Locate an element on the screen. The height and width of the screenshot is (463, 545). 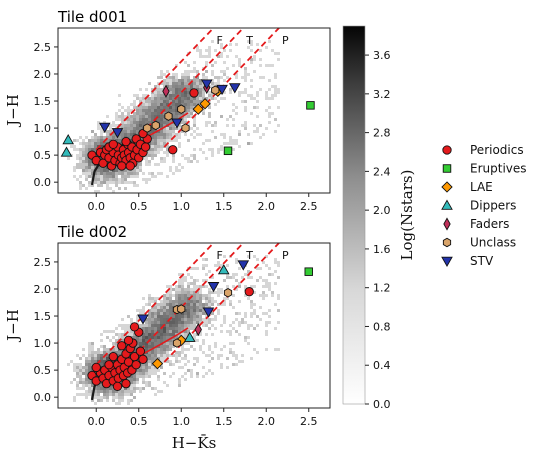
legend-item-dippers: Dippers is located at coordinates (478, 206).